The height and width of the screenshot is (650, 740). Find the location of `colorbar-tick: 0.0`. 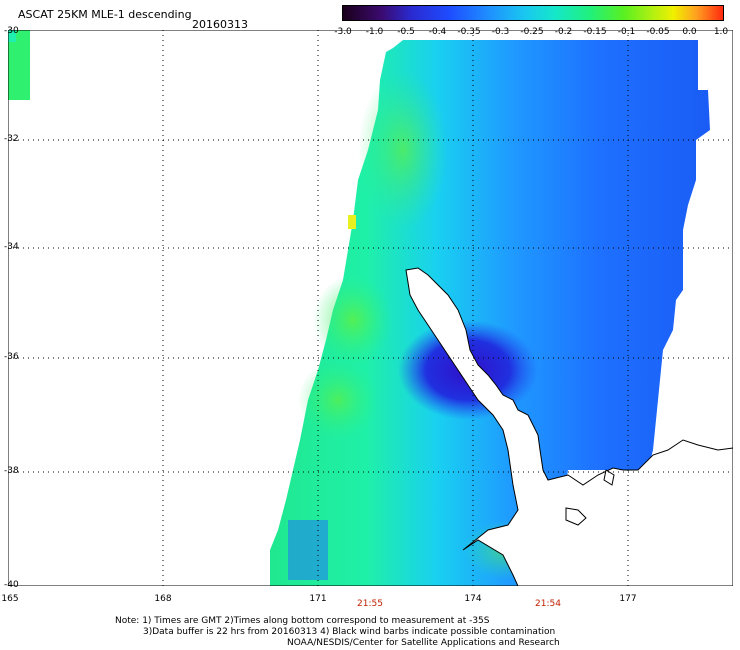

colorbar-tick: 0.0 is located at coordinates (689, 32).